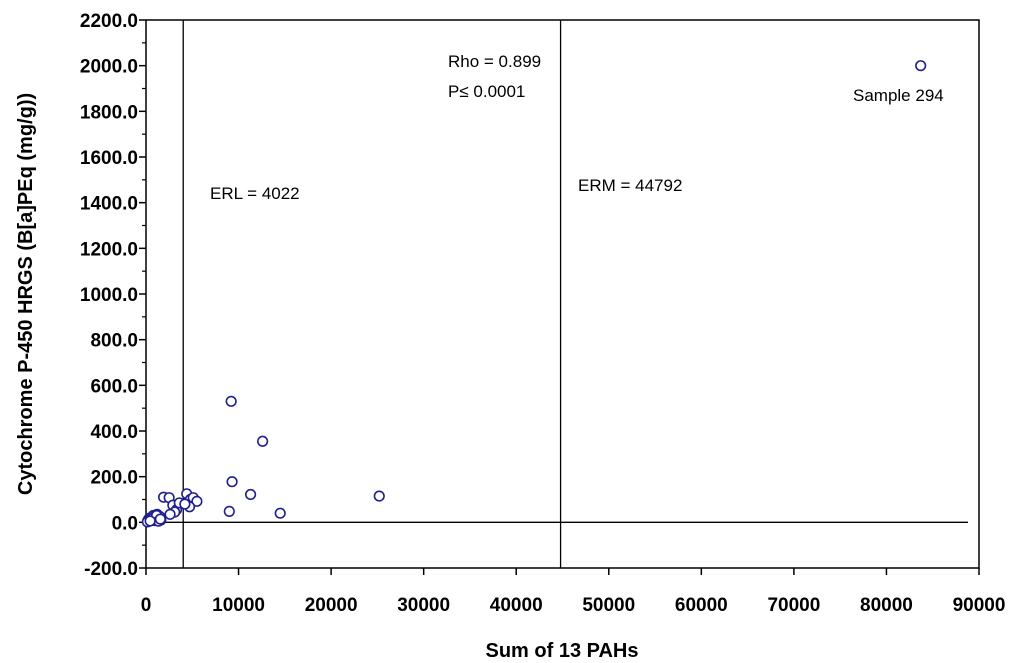  I want to click on x-tick-label: 80000, so click(886, 605).